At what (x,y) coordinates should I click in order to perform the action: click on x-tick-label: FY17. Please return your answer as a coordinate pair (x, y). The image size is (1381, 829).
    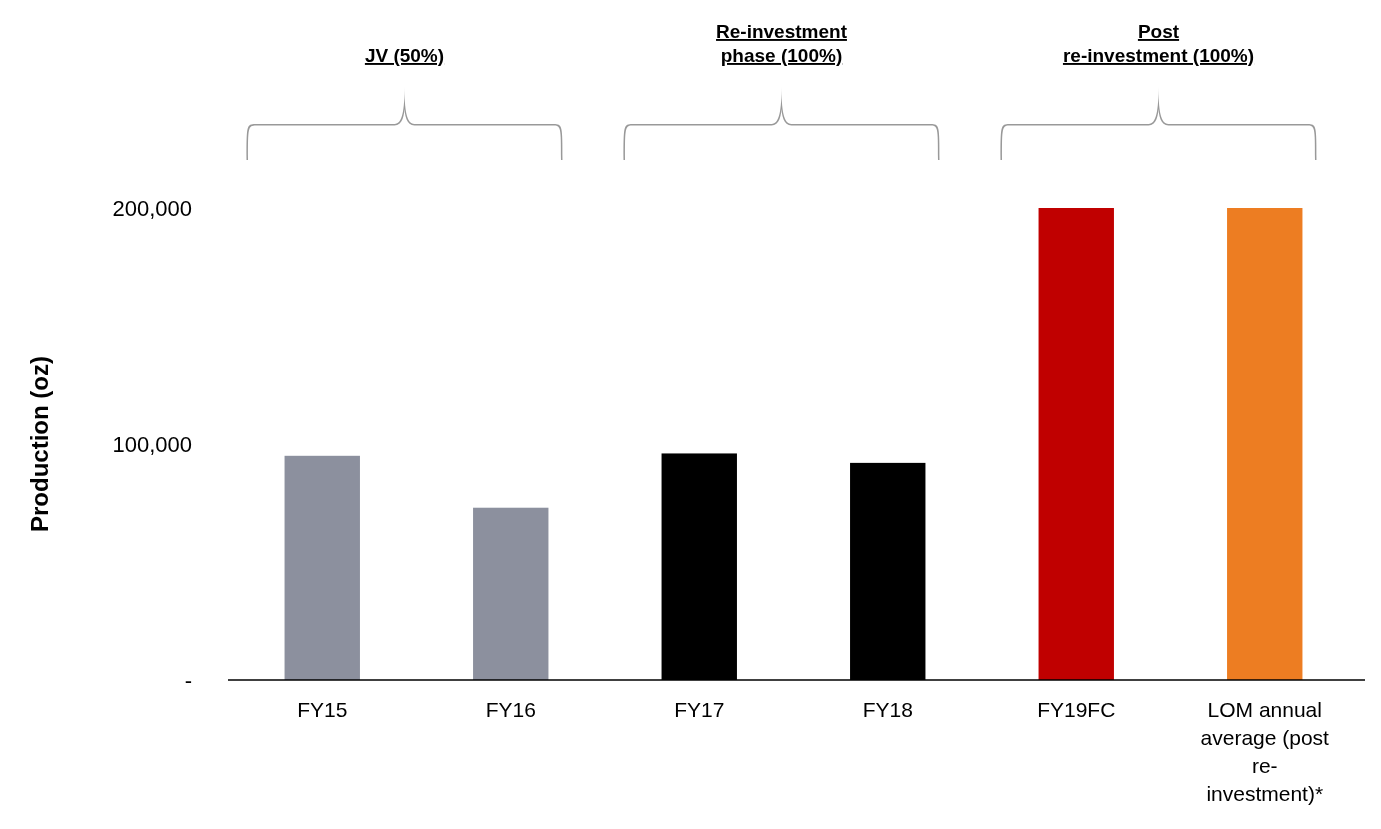
    Looking at the image, I should click on (699, 709).